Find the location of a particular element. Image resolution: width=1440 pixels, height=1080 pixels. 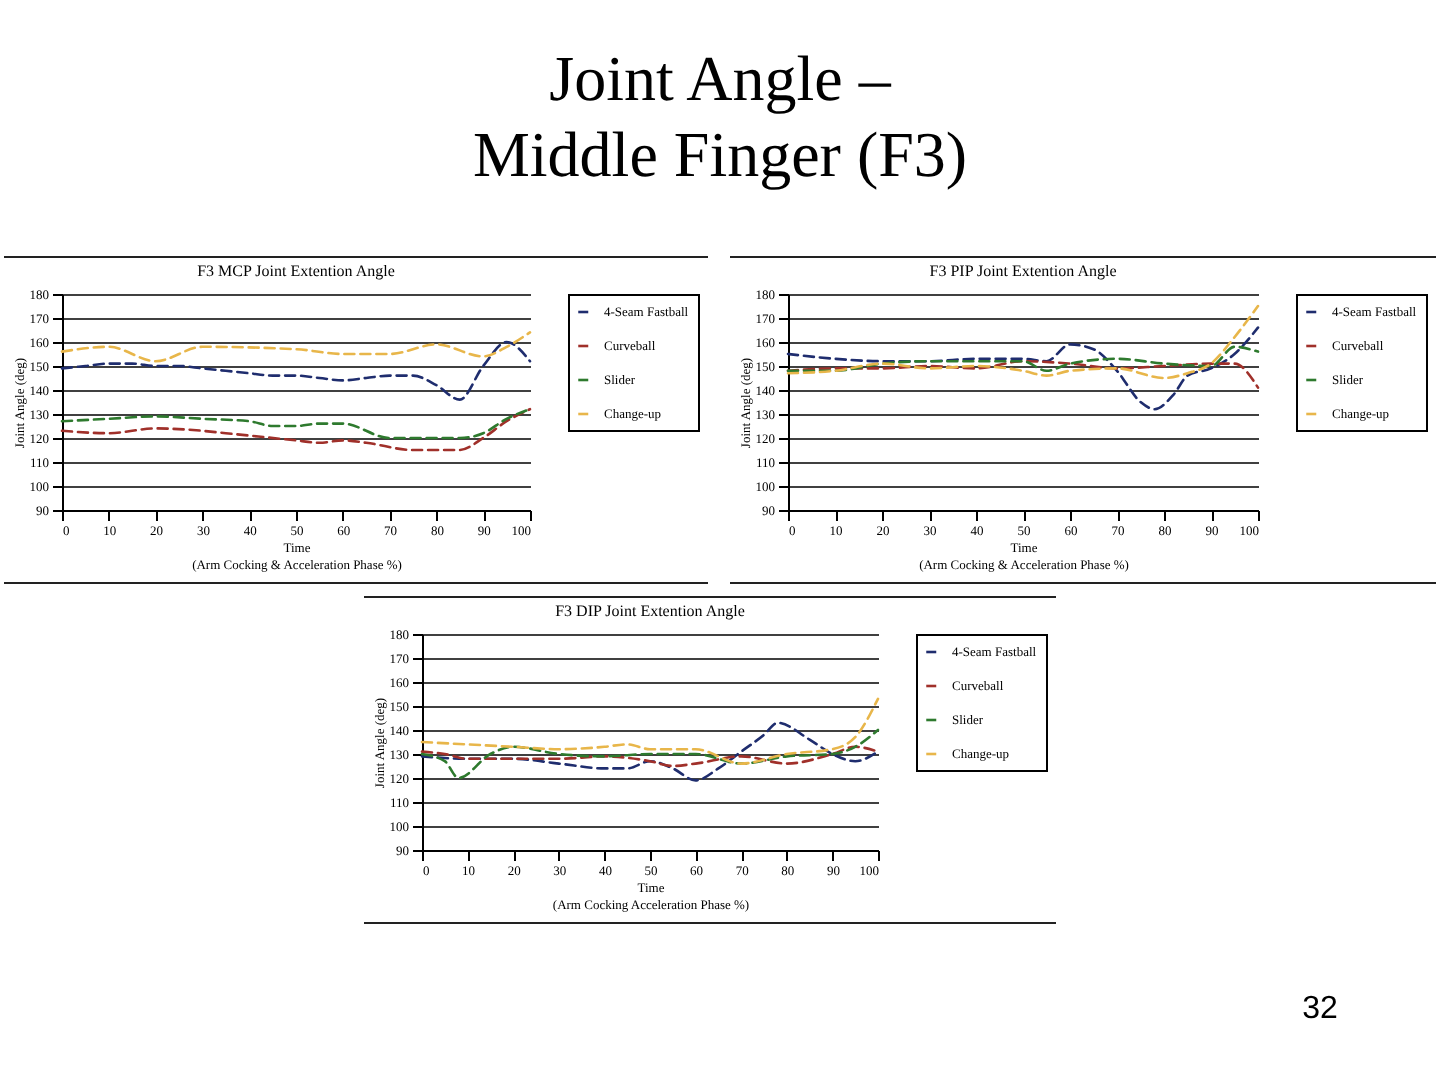

text: Joint Angle – Middle Finger (F3) is located at coordinates (720, 117).